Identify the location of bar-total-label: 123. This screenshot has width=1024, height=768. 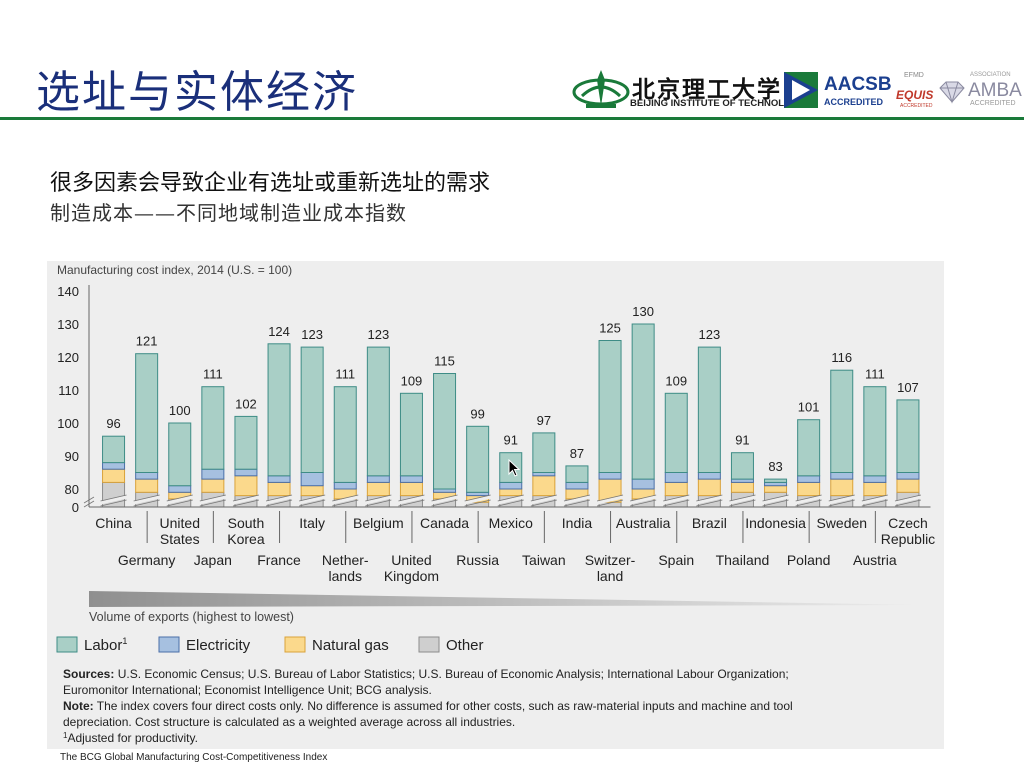
(709, 334).